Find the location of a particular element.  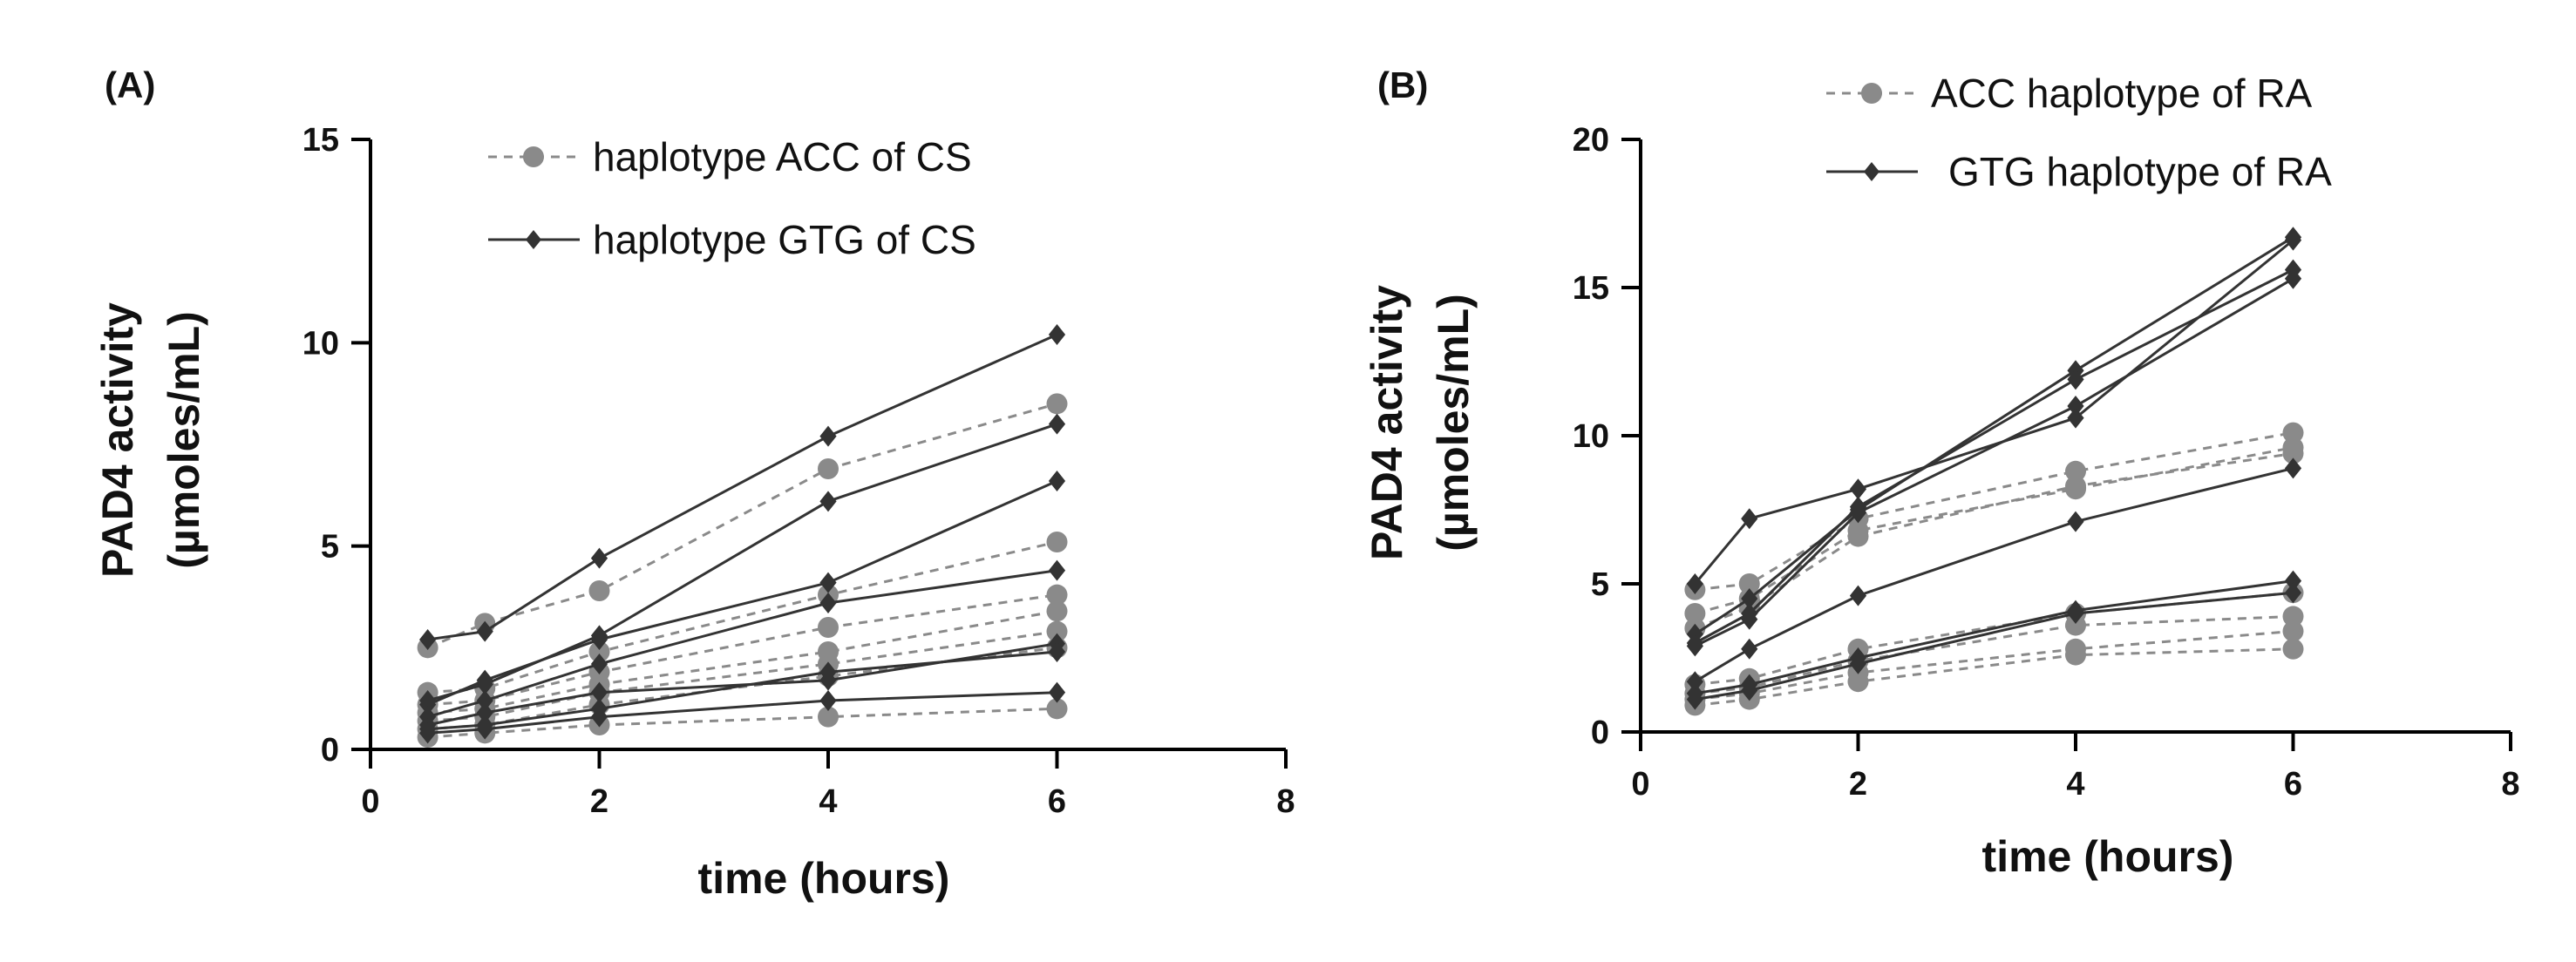

panel-b-legend: ACC haplotype of RA GTG haplotype of RA is located at coordinates (2079, 132).